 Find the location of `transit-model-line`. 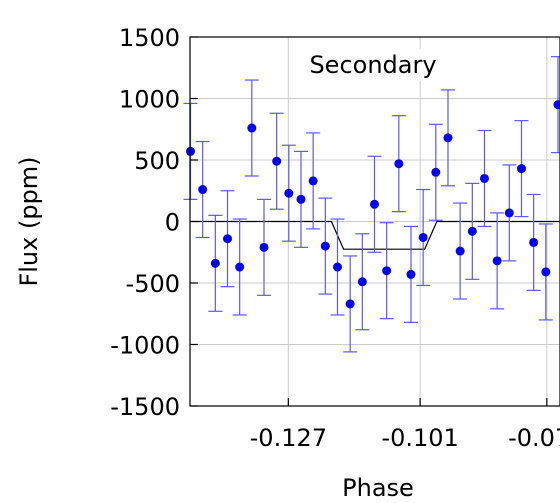

transit-model-line is located at coordinates (375, 235).